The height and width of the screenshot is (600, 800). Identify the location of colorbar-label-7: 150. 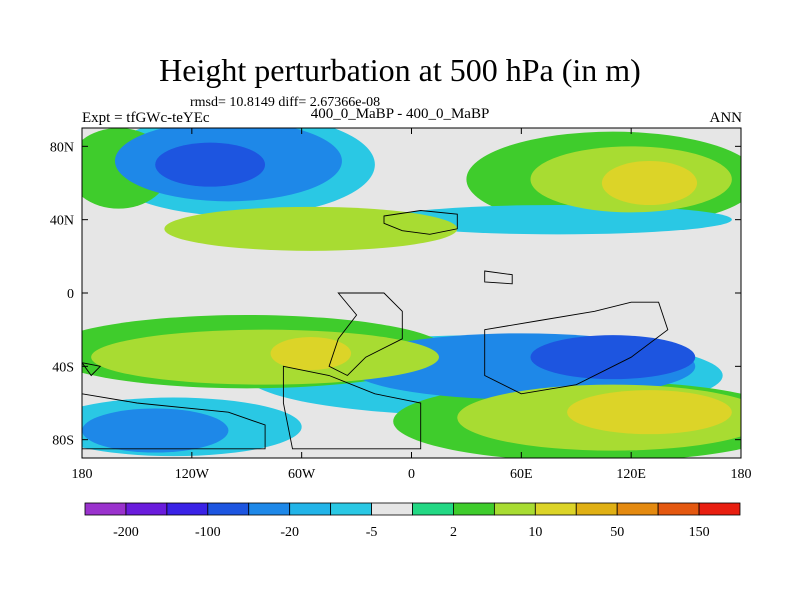
(699, 532).